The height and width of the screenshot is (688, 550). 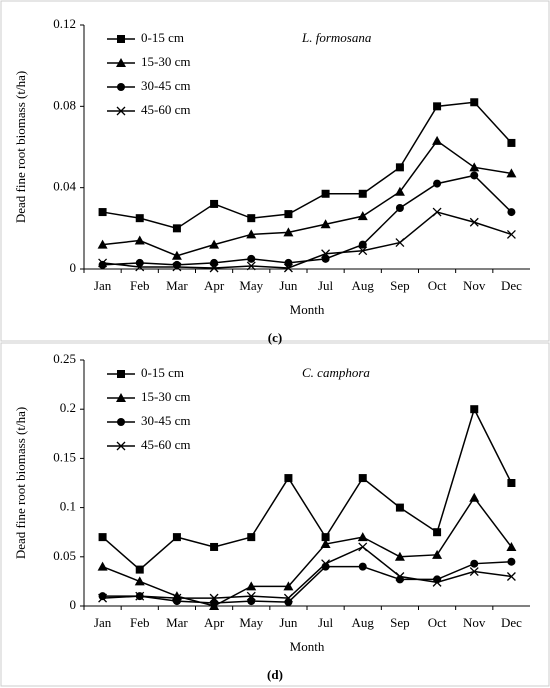 What do you see at coordinates (64, 23) in the screenshot?
I see `y-tick-label: 0.12` at bounding box center [64, 23].